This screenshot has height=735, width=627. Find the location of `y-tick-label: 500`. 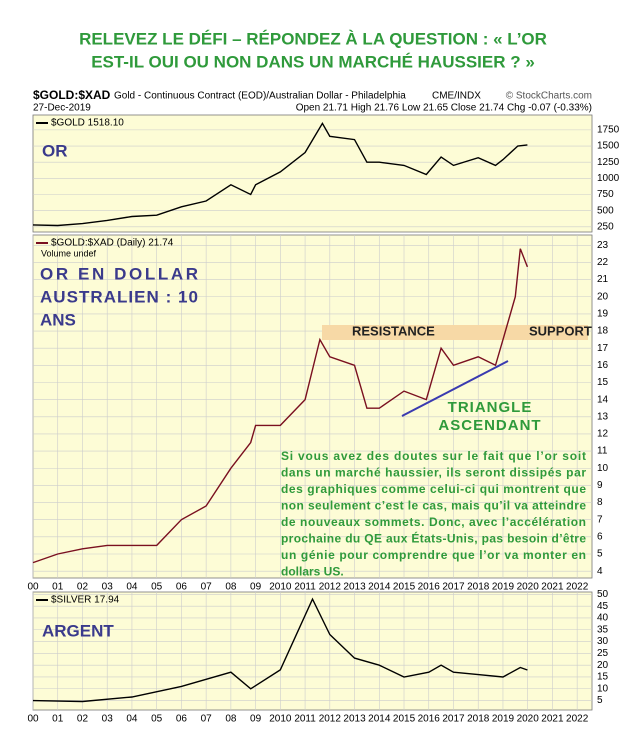

y-tick-label: 500 is located at coordinates (605, 210).